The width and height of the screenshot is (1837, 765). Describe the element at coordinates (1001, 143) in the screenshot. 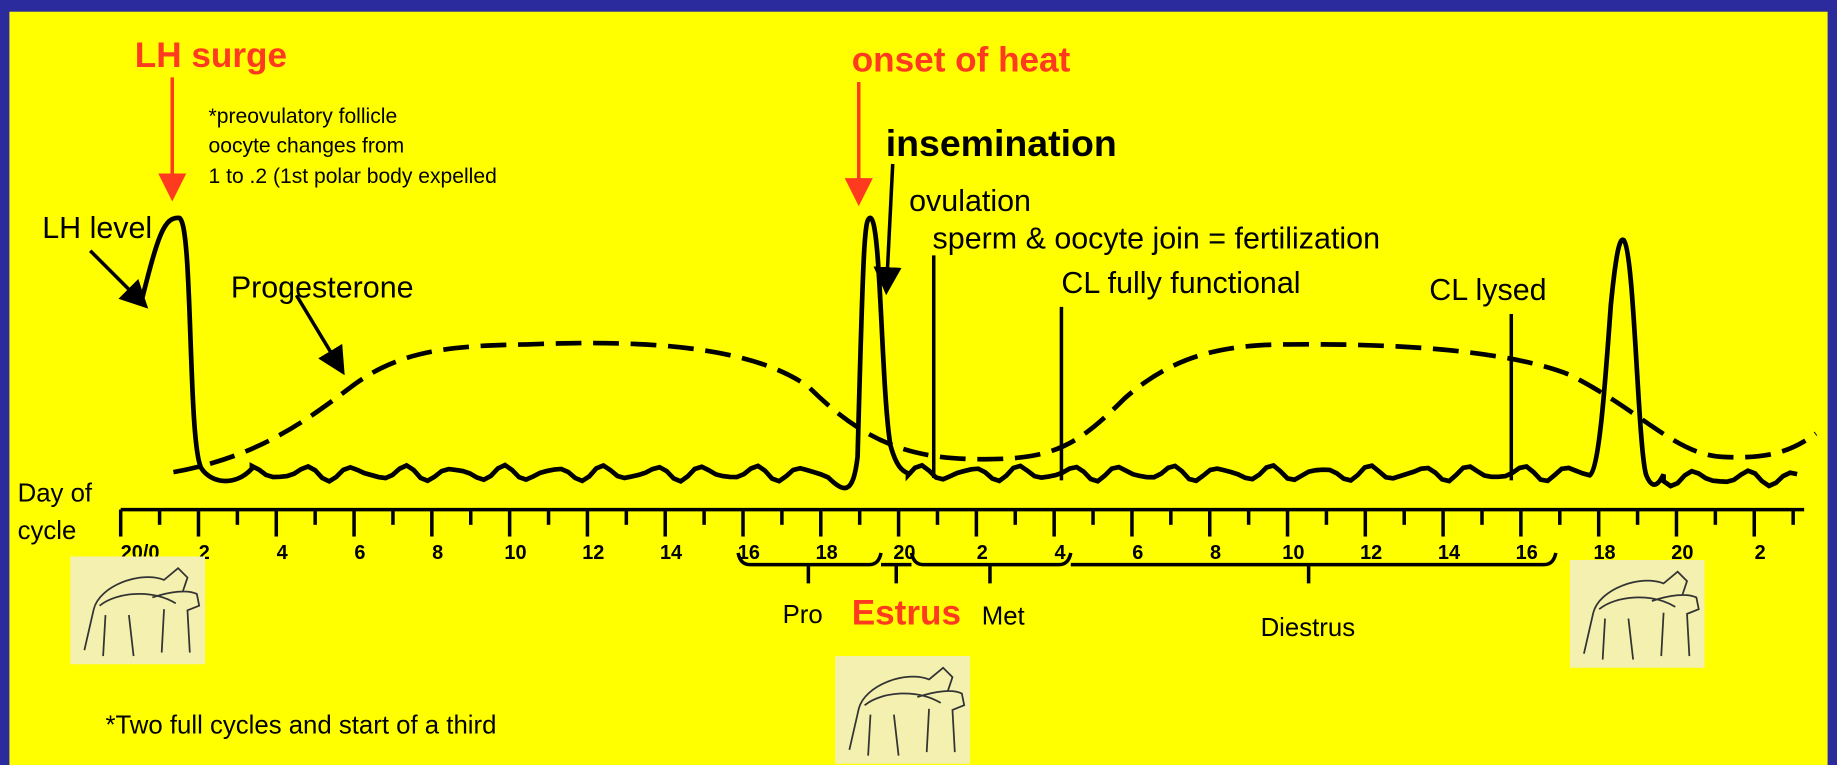

I see `insemination: insemination` at that location.